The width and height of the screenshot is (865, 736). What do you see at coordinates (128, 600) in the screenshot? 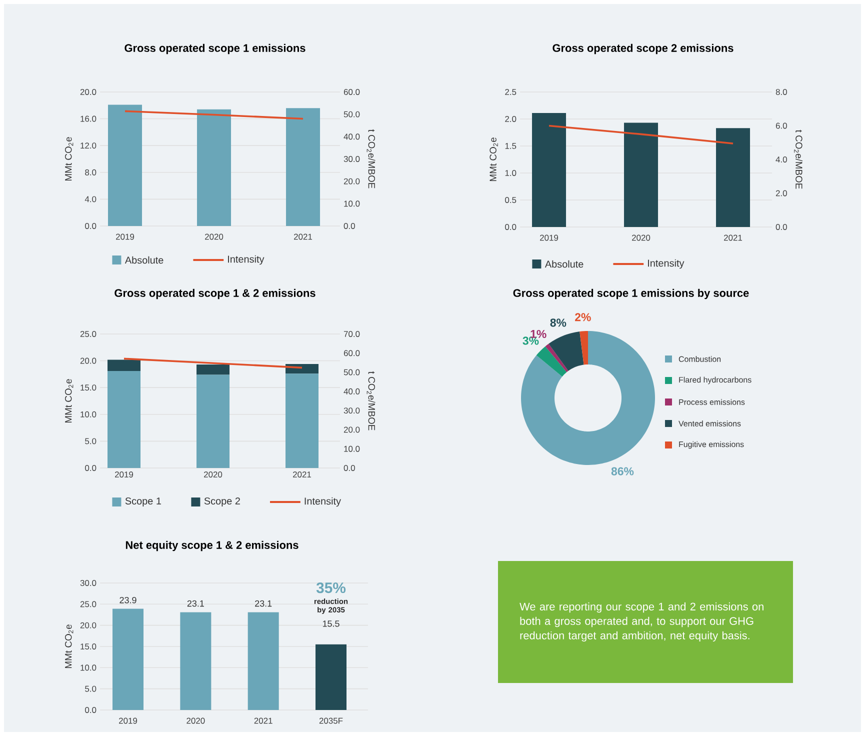
I see `data-label: 23.9` at bounding box center [128, 600].